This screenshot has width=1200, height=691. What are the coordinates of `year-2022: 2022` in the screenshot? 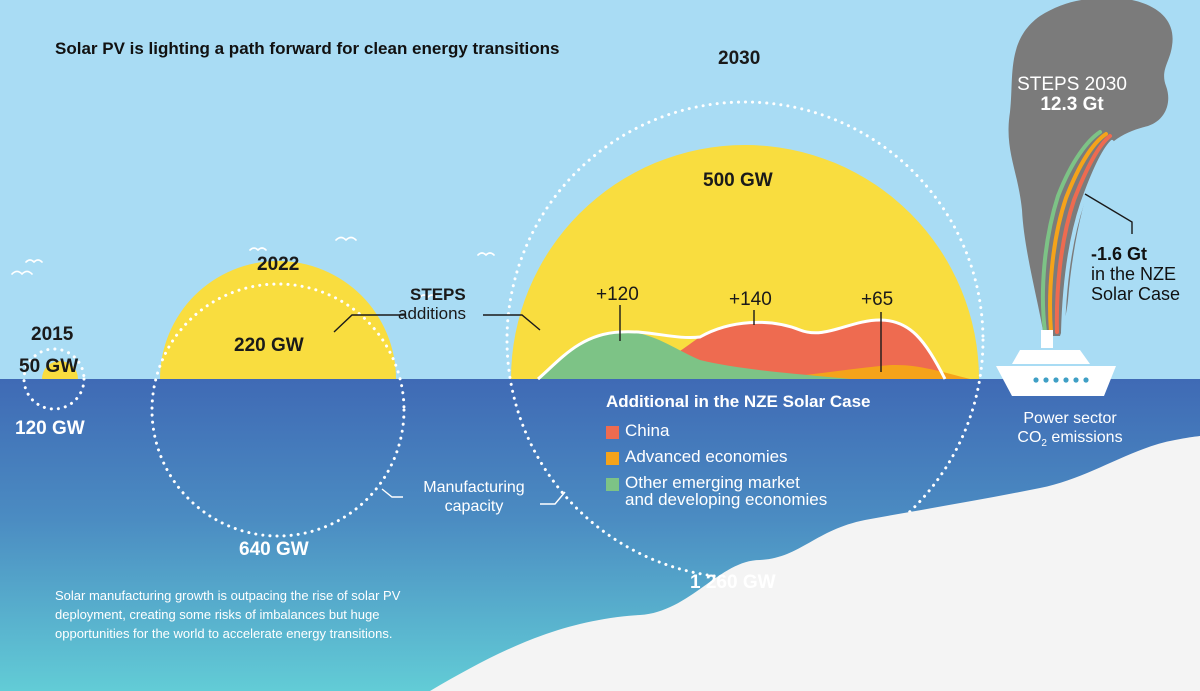 It's located at (278, 264).